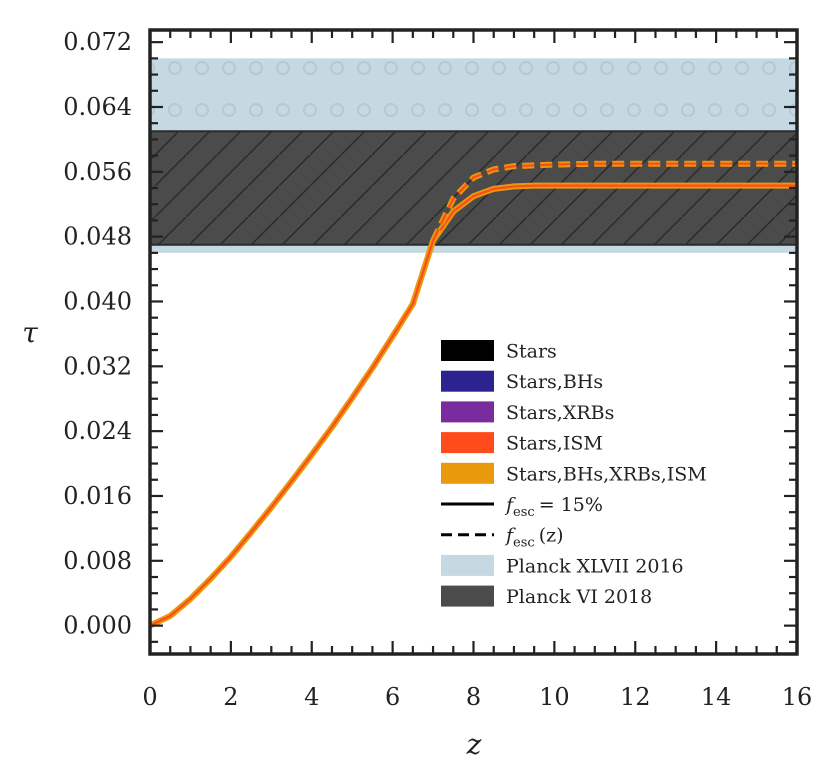  I want to click on x-axis-label: z, so click(474, 744).